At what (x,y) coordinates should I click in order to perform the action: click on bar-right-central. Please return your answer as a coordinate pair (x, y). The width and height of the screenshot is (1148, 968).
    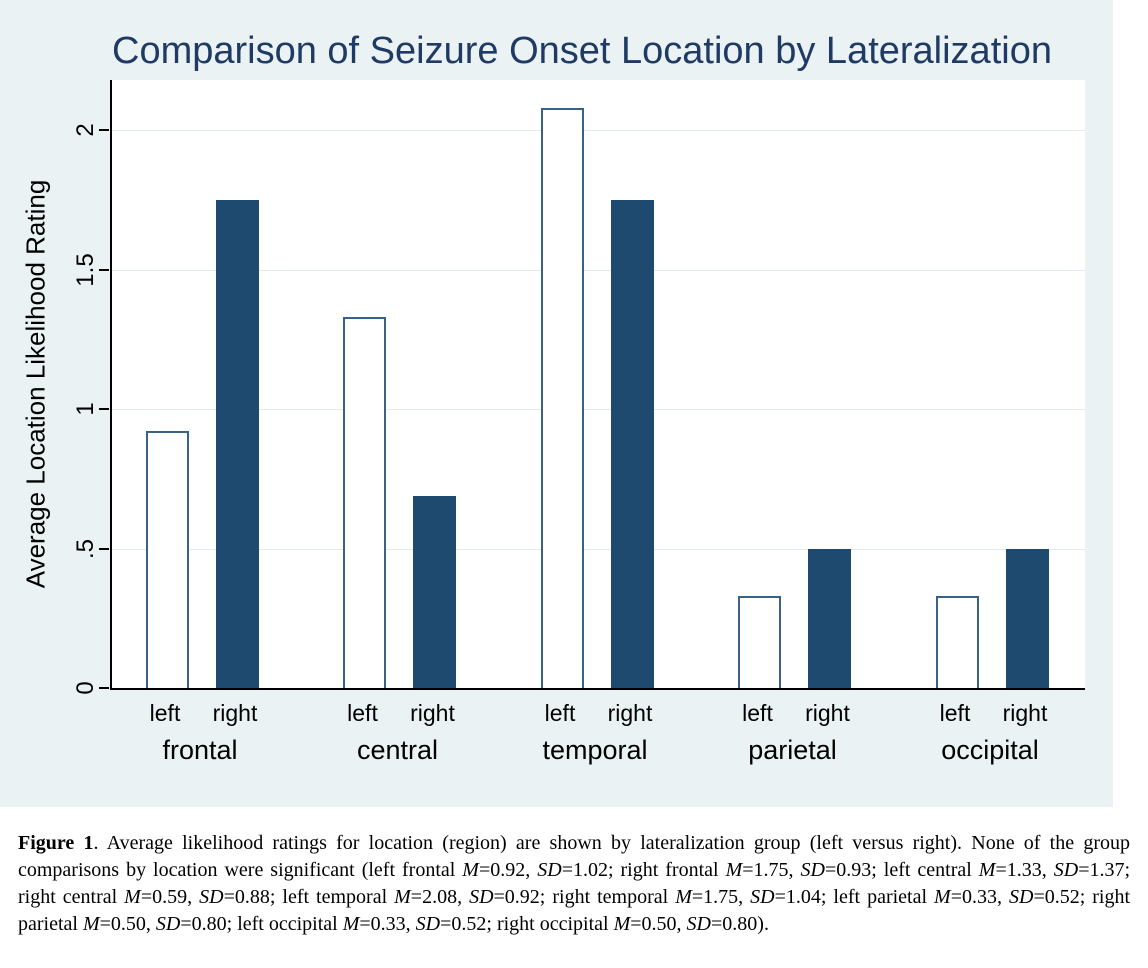
    Looking at the image, I should click on (434, 592).